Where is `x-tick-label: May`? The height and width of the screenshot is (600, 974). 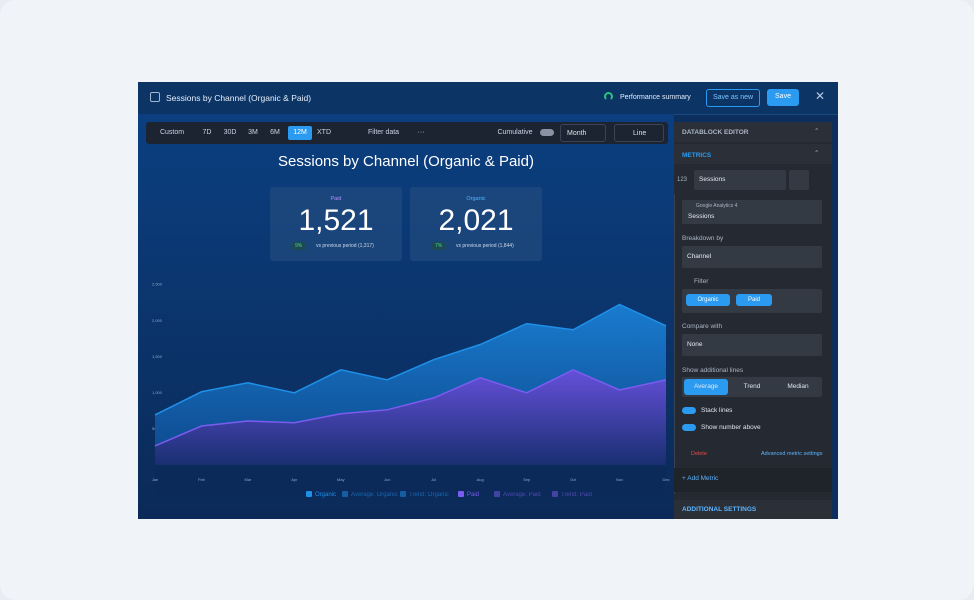 x-tick-label: May is located at coordinates (341, 479).